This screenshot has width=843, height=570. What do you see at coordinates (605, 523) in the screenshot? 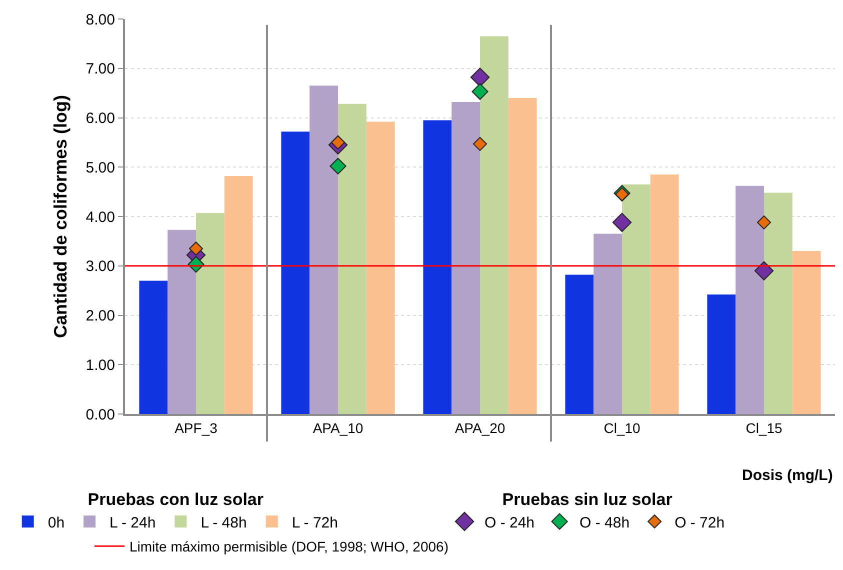
I see `legend-label: O - 48h` at bounding box center [605, 523].